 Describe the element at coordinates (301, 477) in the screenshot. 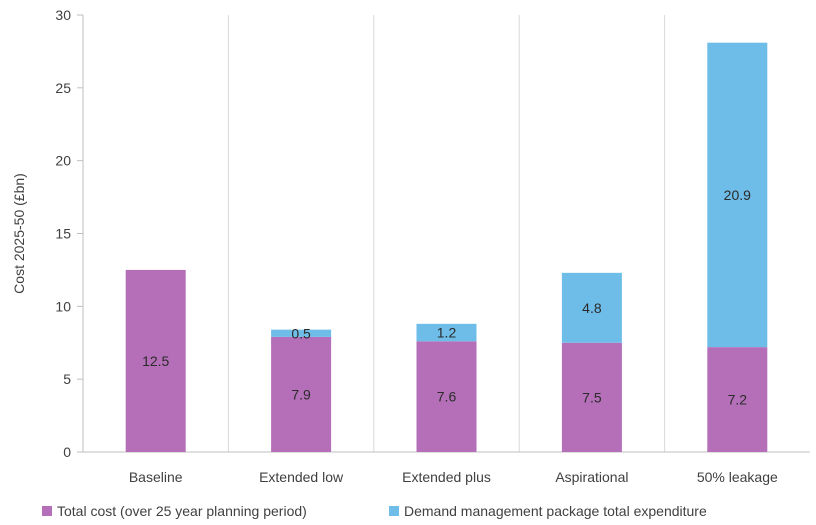

I see `x-tick-label: Extended low` at that location.